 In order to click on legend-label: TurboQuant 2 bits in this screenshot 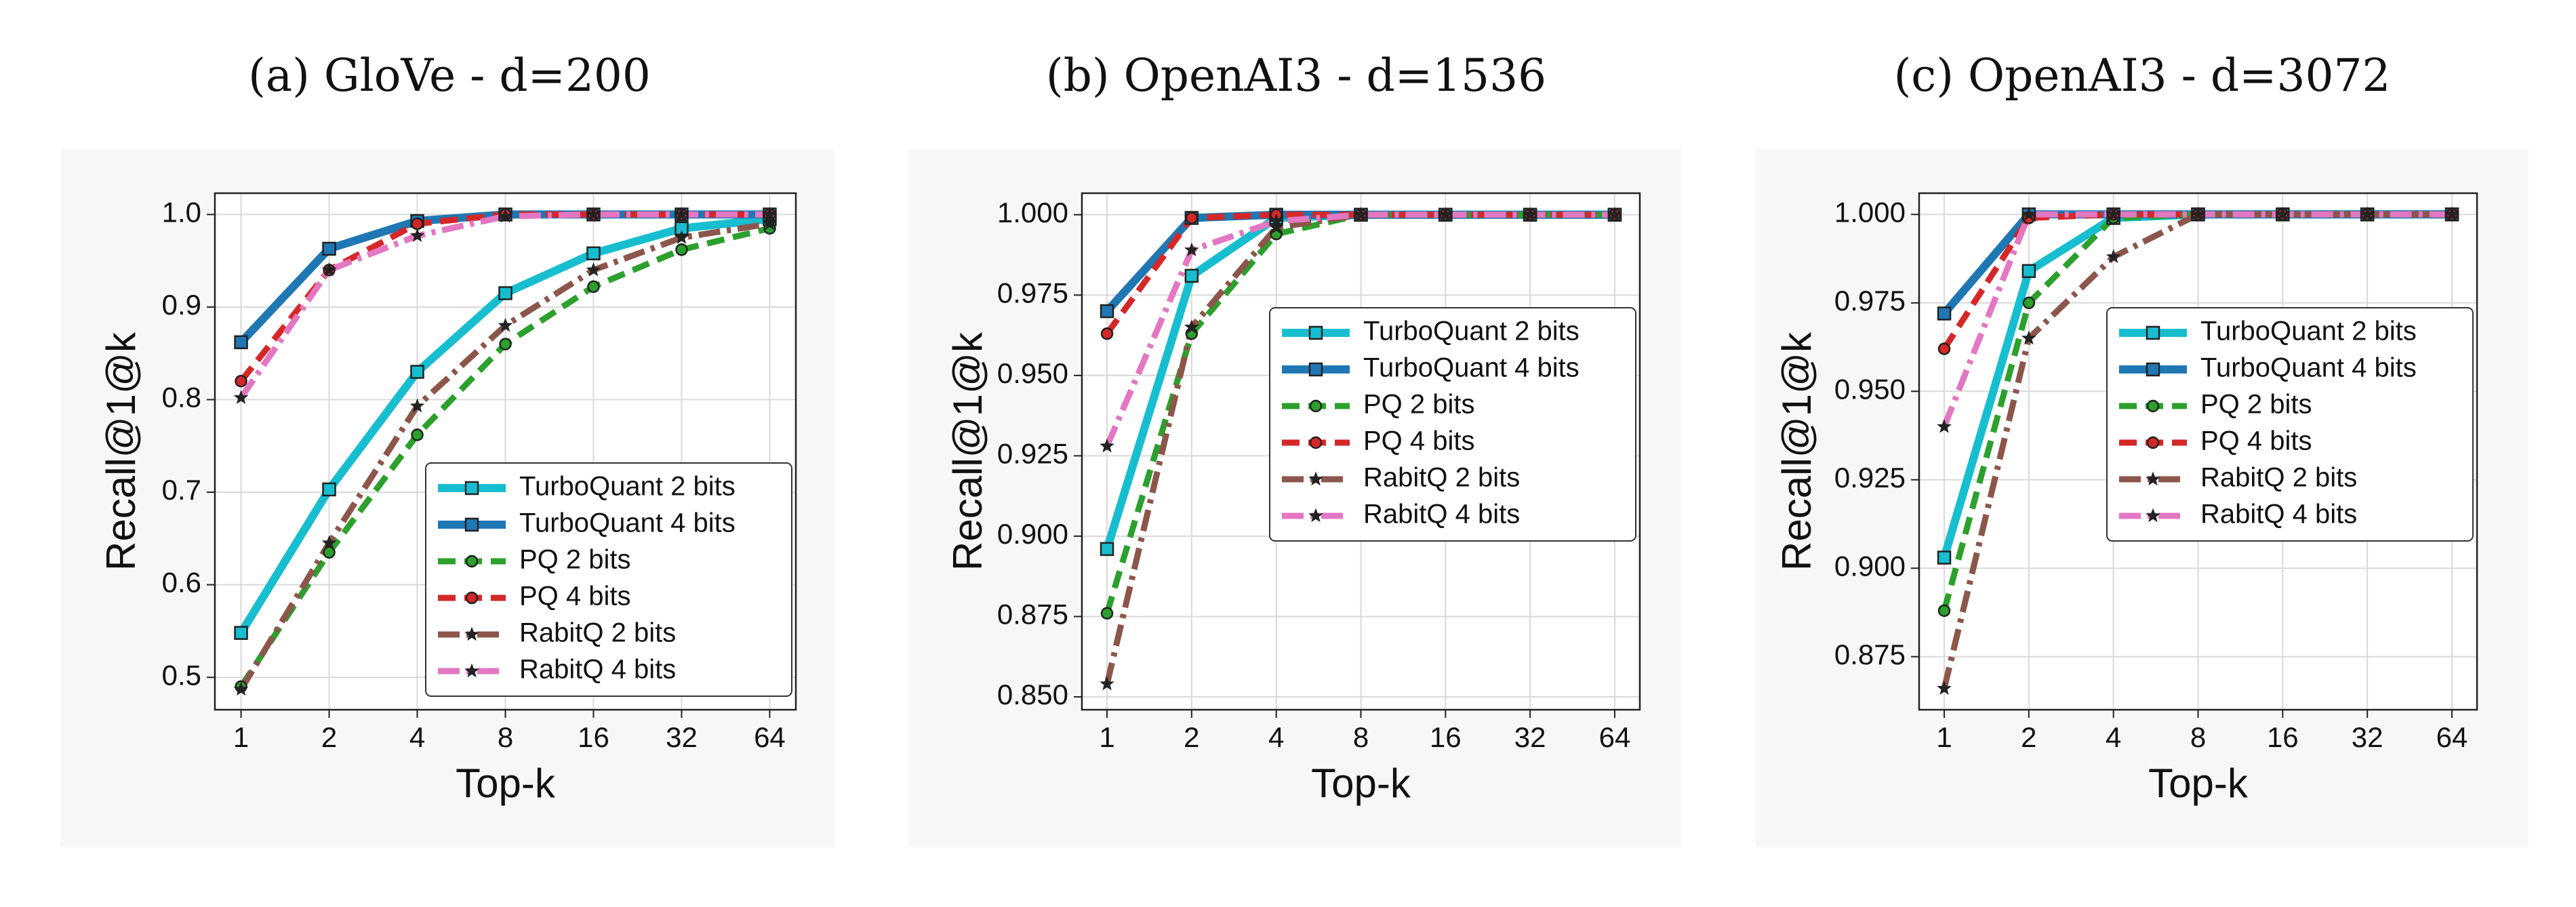, I will do `click(2308, 331)`.